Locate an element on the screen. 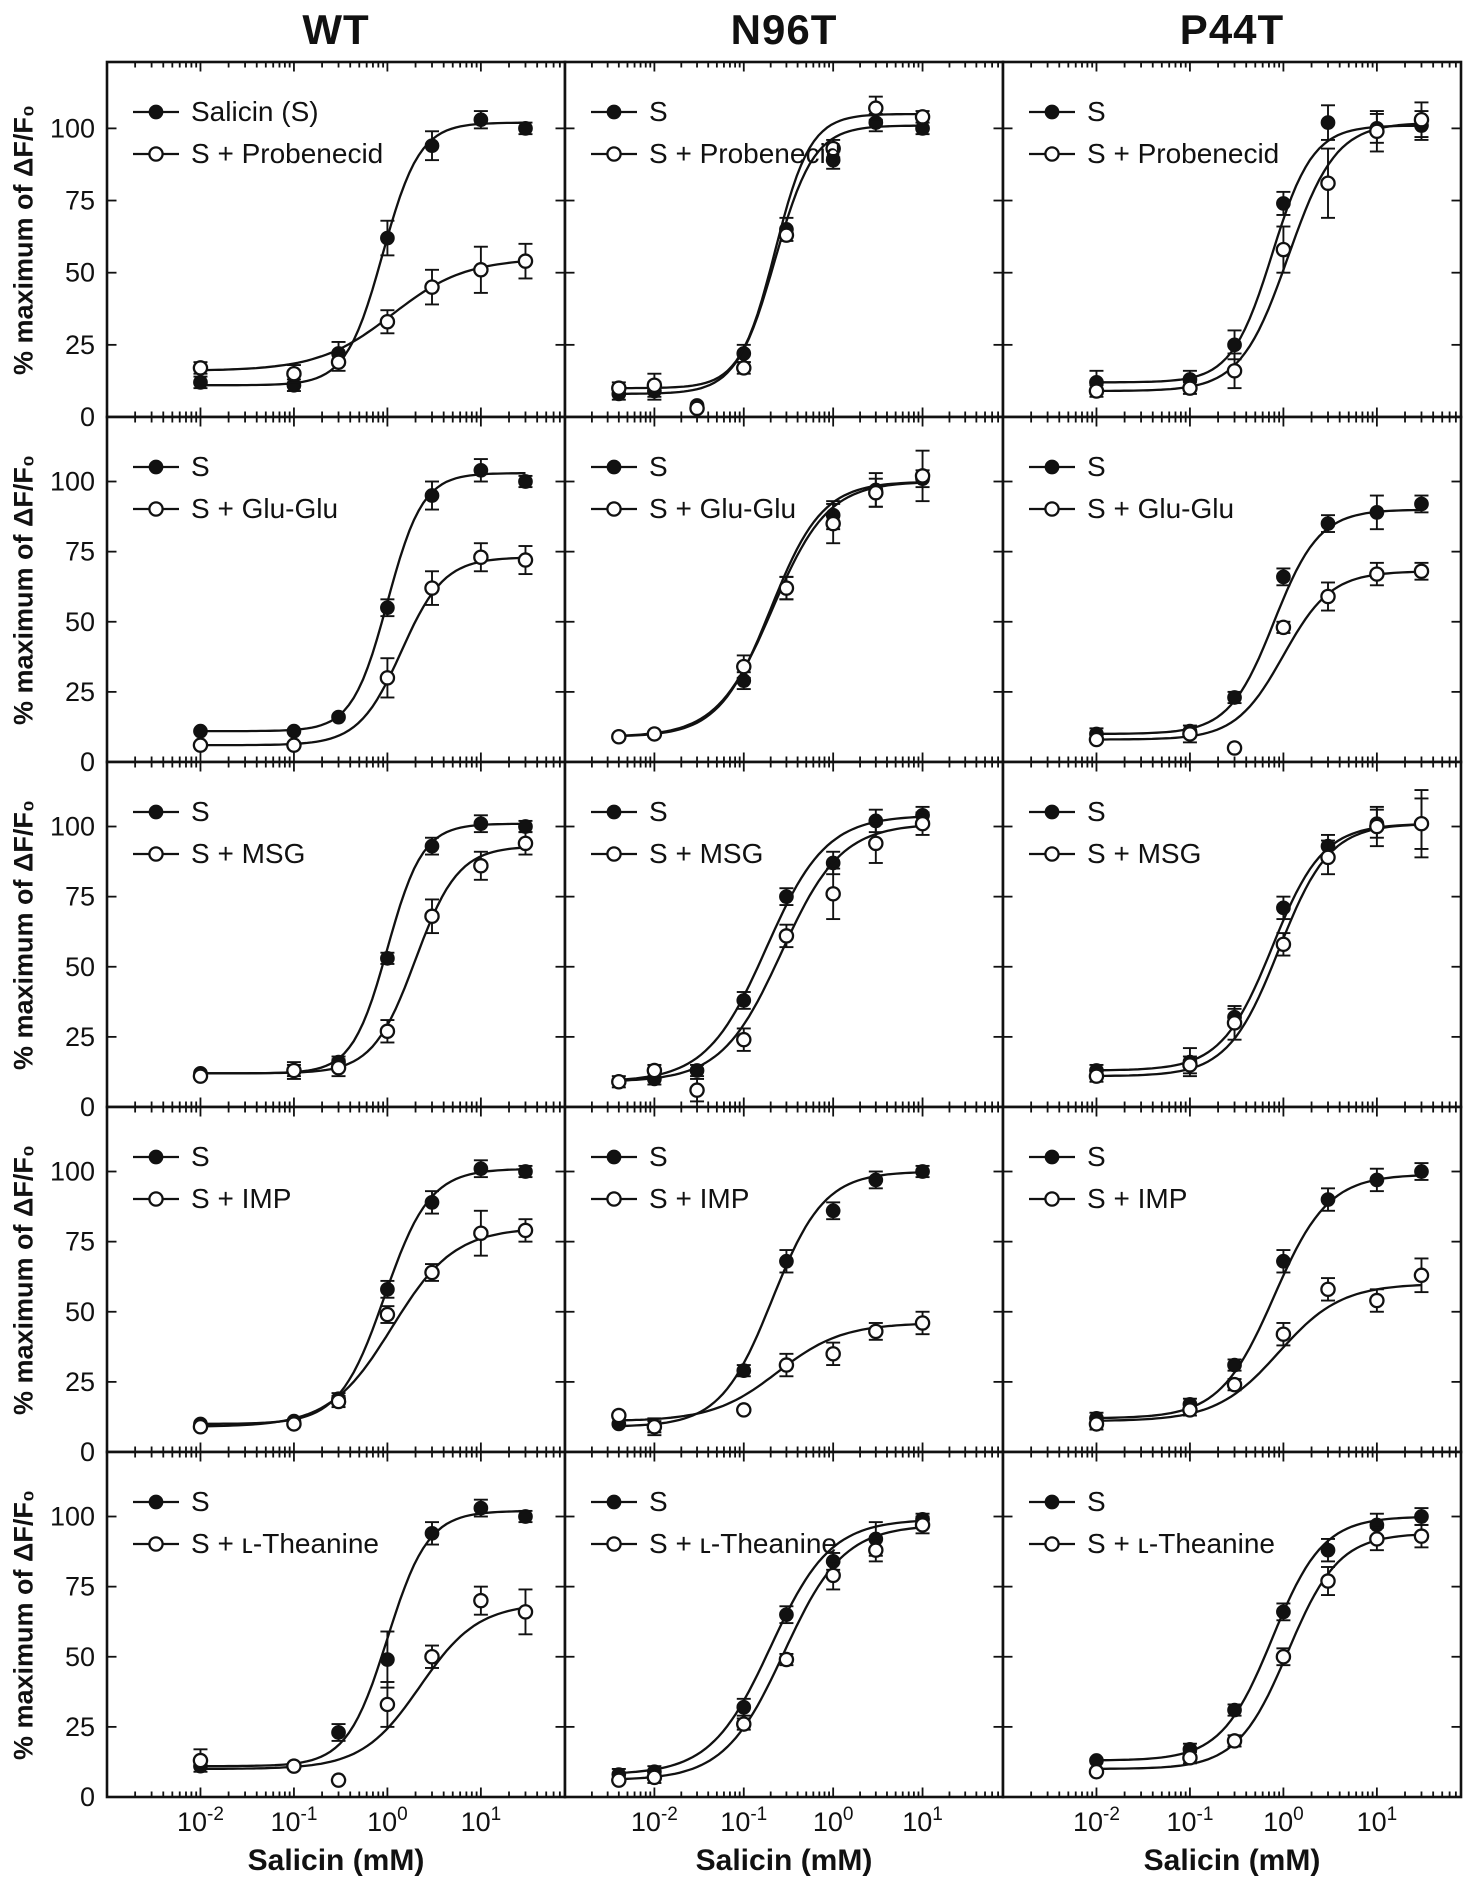 The width and height of the screenshot is (1467, 1892). panel-p44t-theanine: 10-2 10-1 100 101 S S + ʟ-Theanine is located at coordinates (1232, 1643).